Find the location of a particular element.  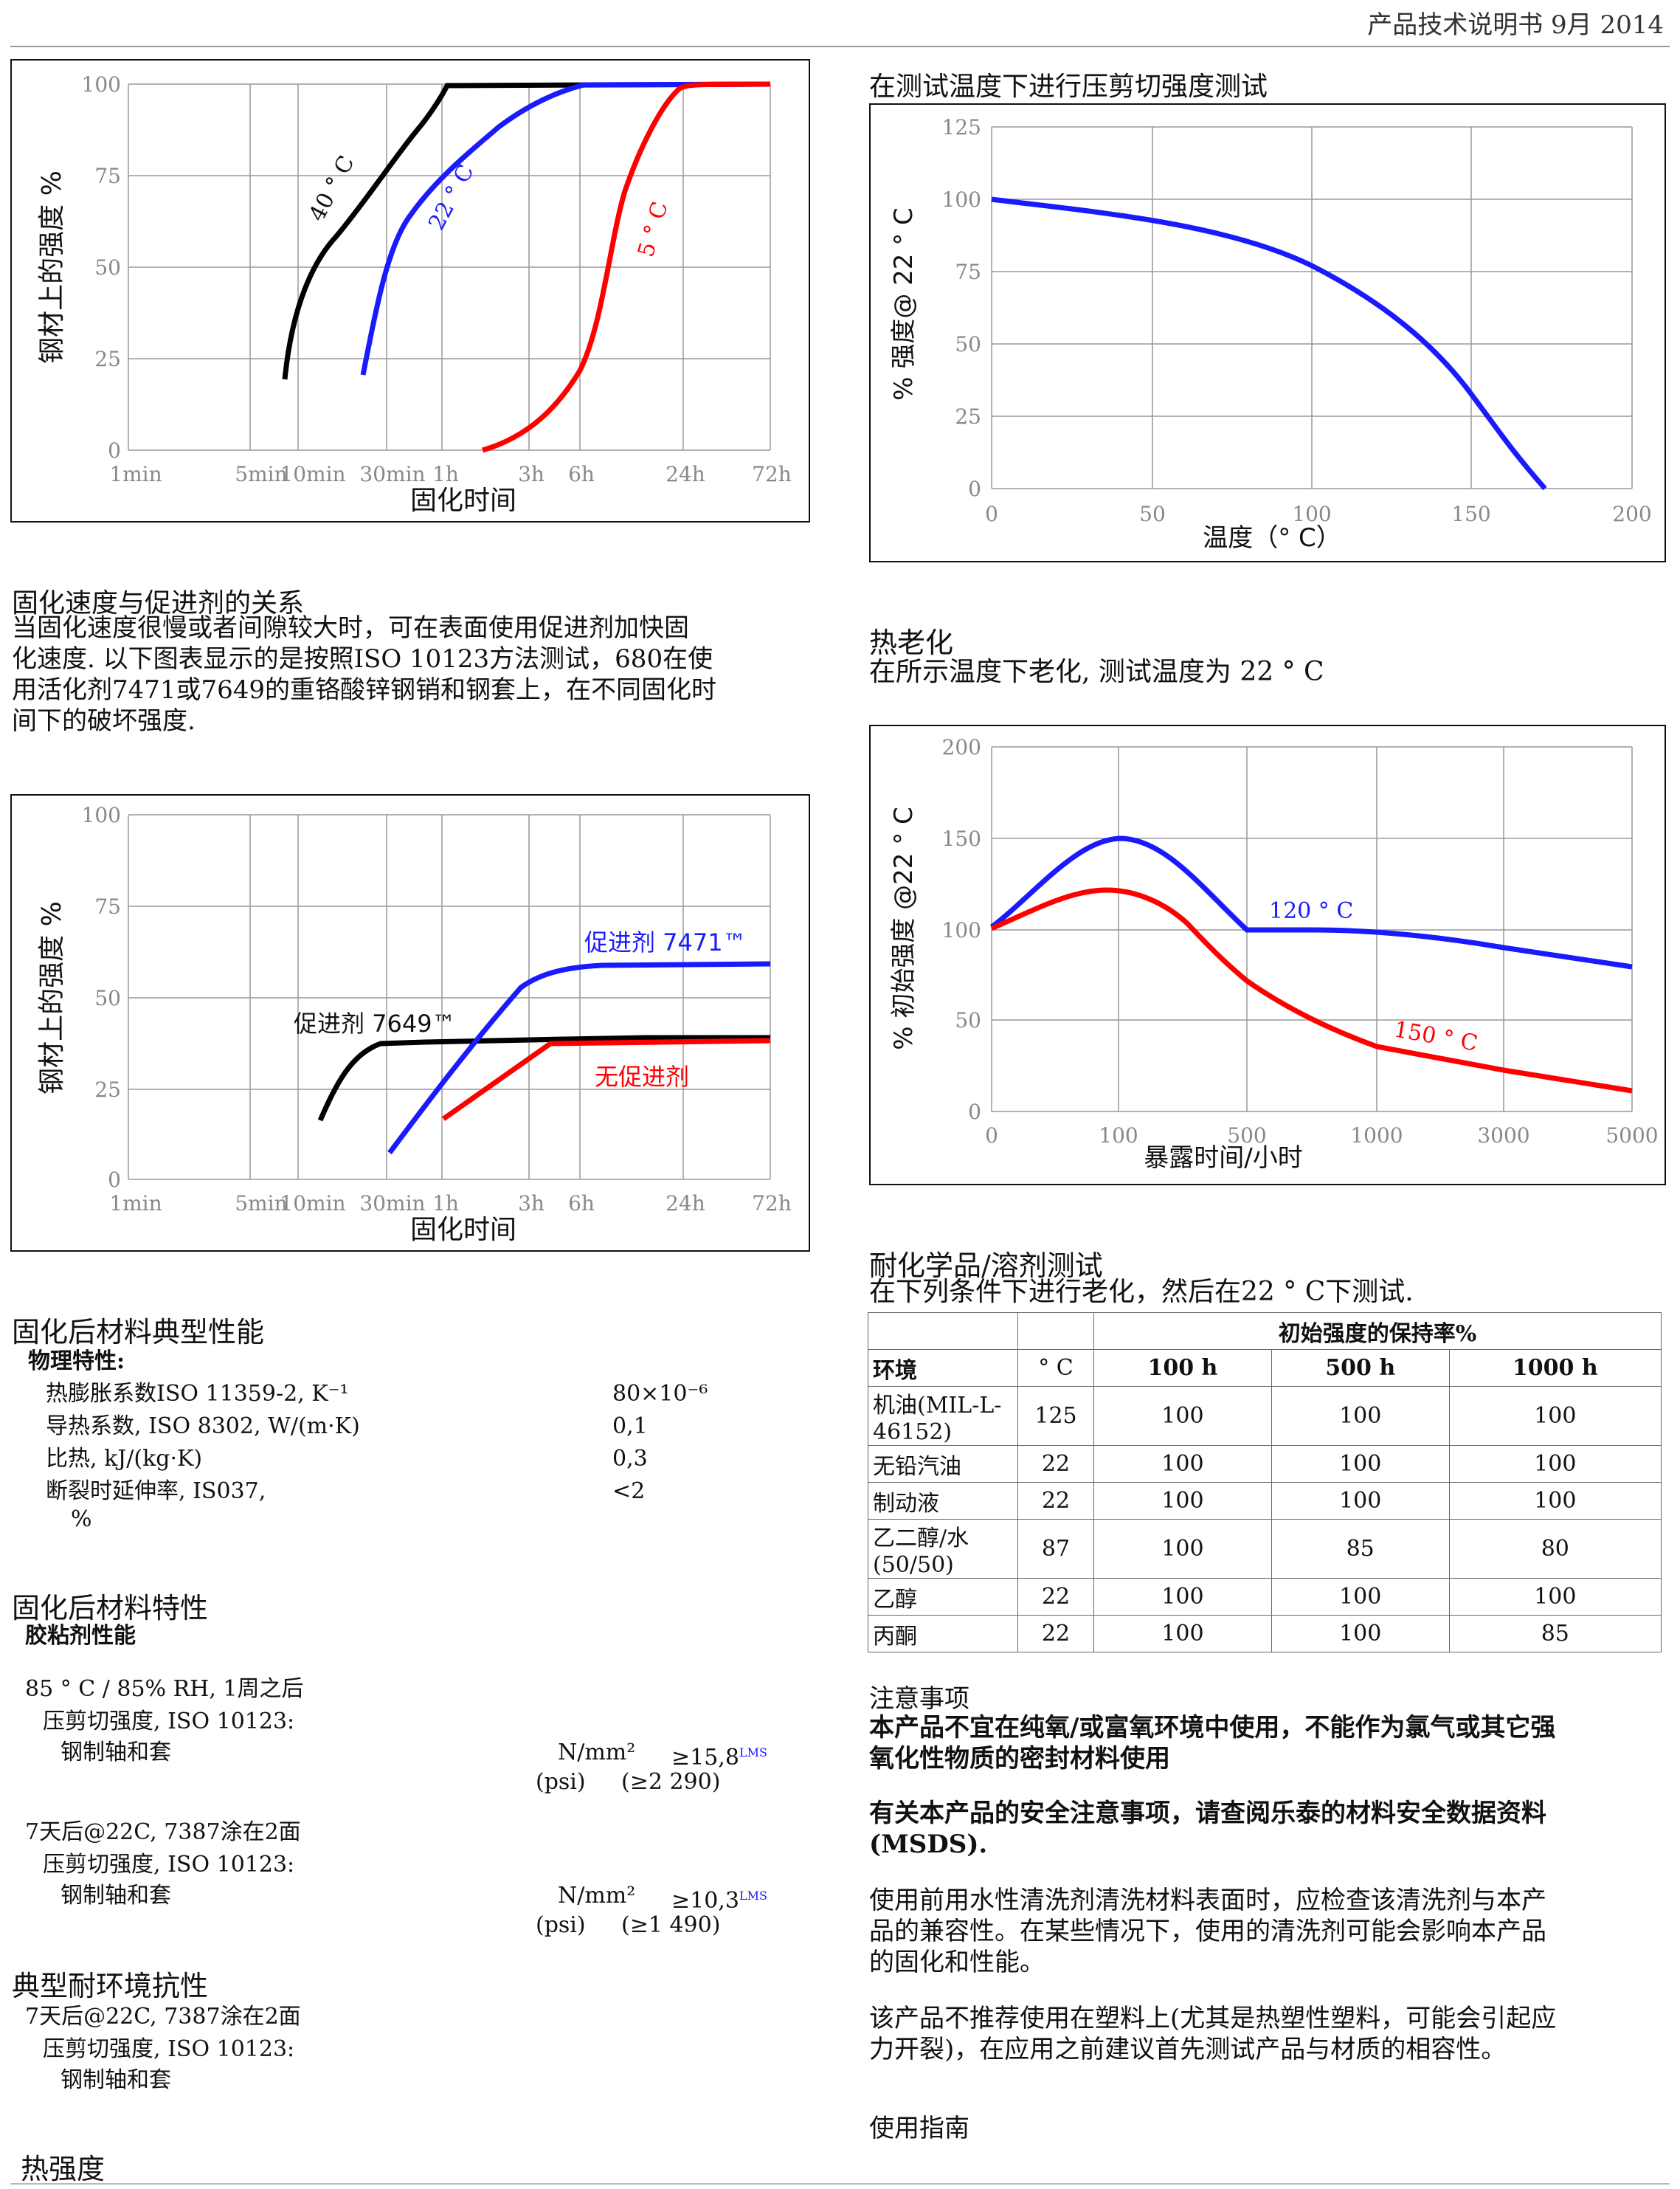

y-axis-label: % 初始强度 @22 ° C is located at coordinates (904, 928).